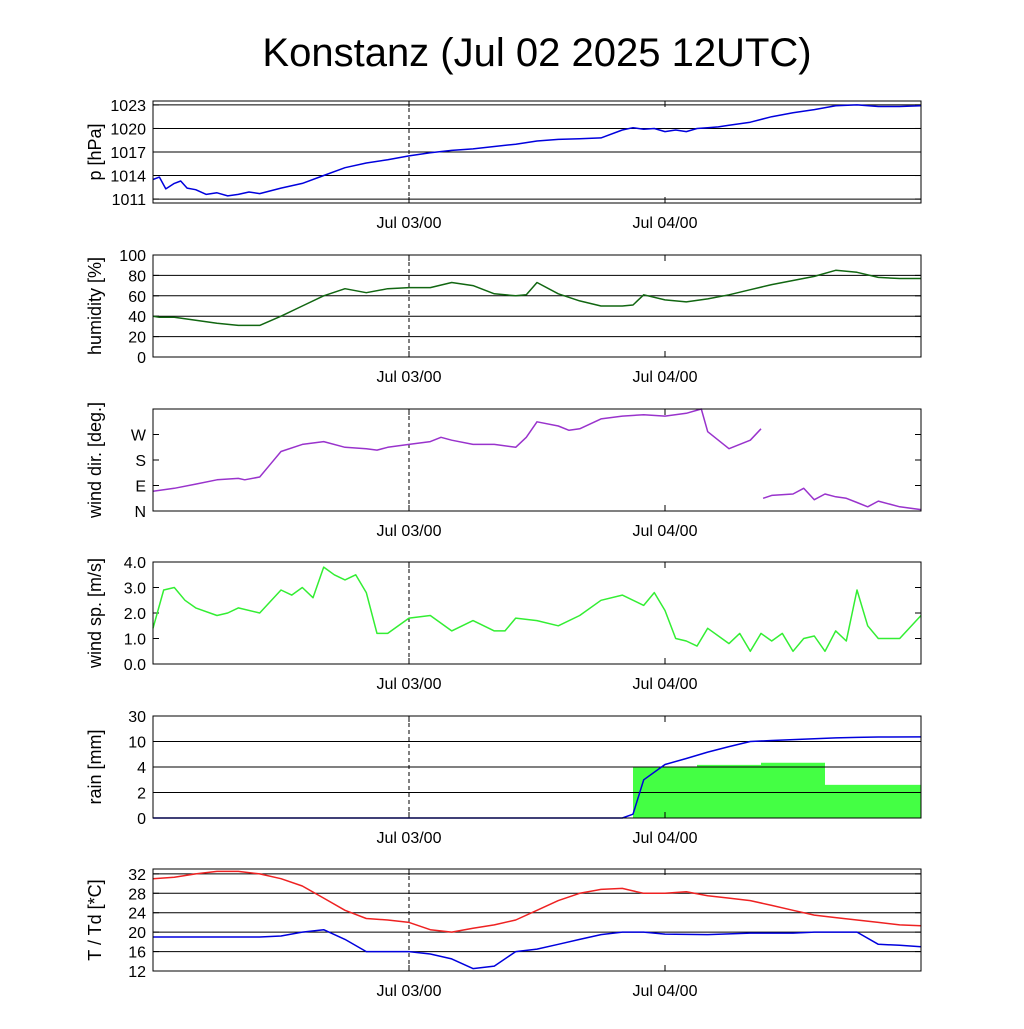 The width and height of the screenshot is (1024, 1029). I want to click on humidity-ylabel: humidity [%], so click(95, 306).